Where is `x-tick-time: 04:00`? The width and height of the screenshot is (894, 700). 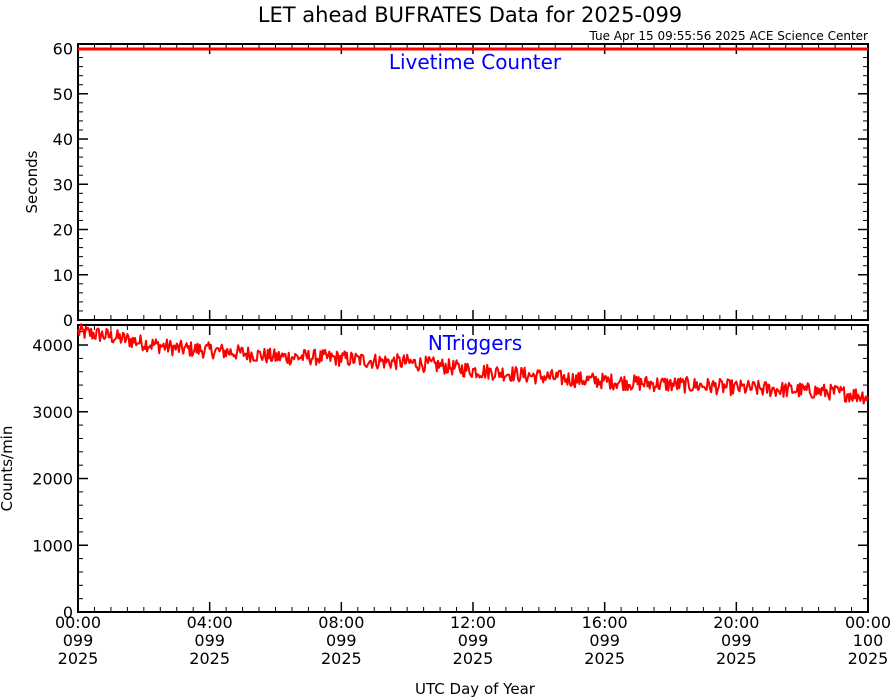
x-tick-time: 04:00 is located at coordinates (210, 622).